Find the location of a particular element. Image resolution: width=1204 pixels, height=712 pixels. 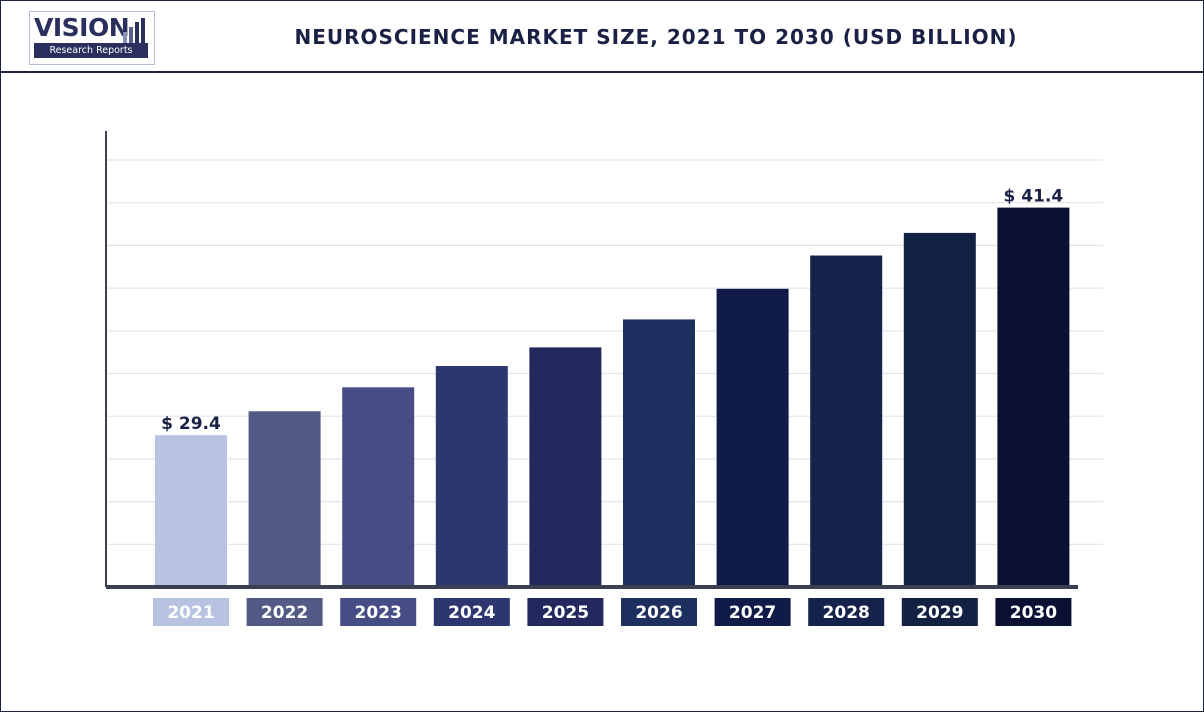

bar-2023 is located at coordinates (378, 487).